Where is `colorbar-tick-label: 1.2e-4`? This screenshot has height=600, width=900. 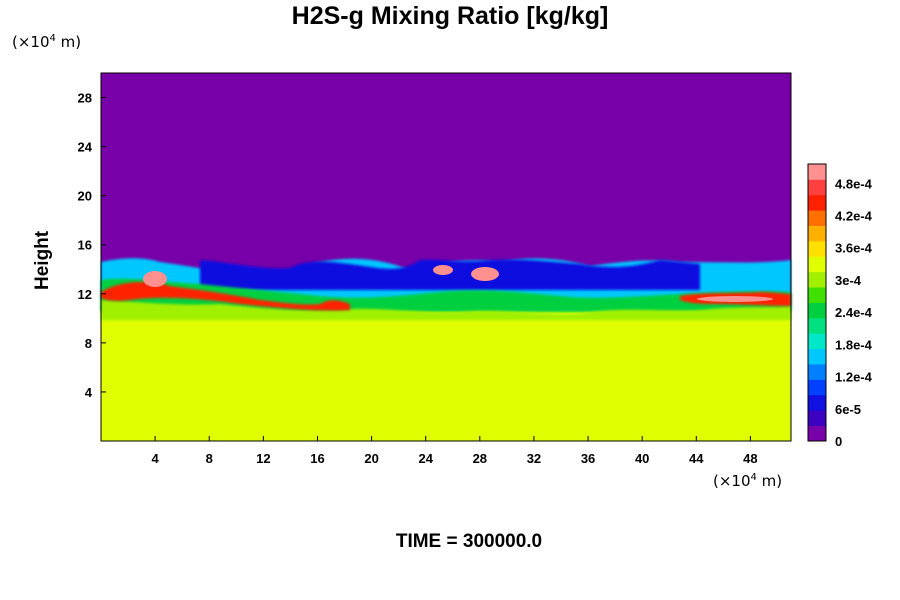 colorbar-tick-label: 1.2e-4 is located at coordinates (854, 377).